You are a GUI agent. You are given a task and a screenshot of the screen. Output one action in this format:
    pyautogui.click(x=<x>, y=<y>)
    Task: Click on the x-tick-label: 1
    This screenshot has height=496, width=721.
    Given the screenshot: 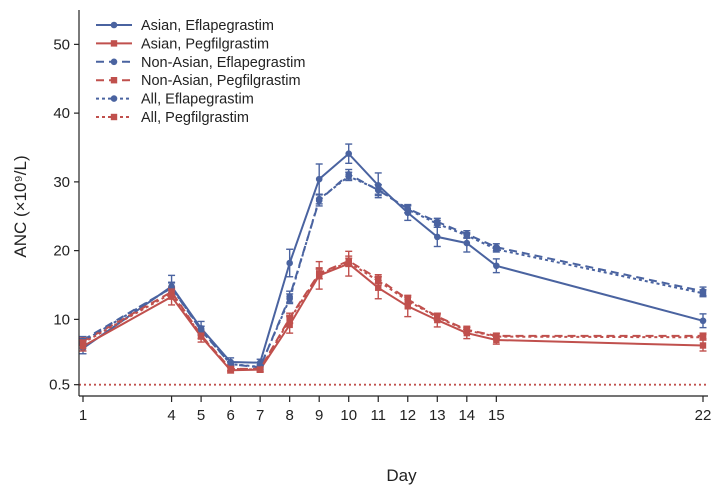 What is the action you would take?
    pyautogui.click(x=83, y=415)
    